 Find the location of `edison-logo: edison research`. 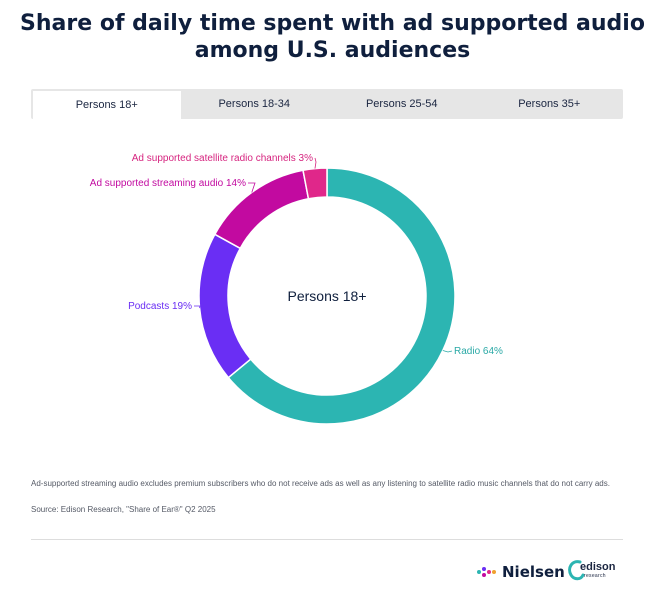

edison-logo: edison research is located at coordinates (596, 571).